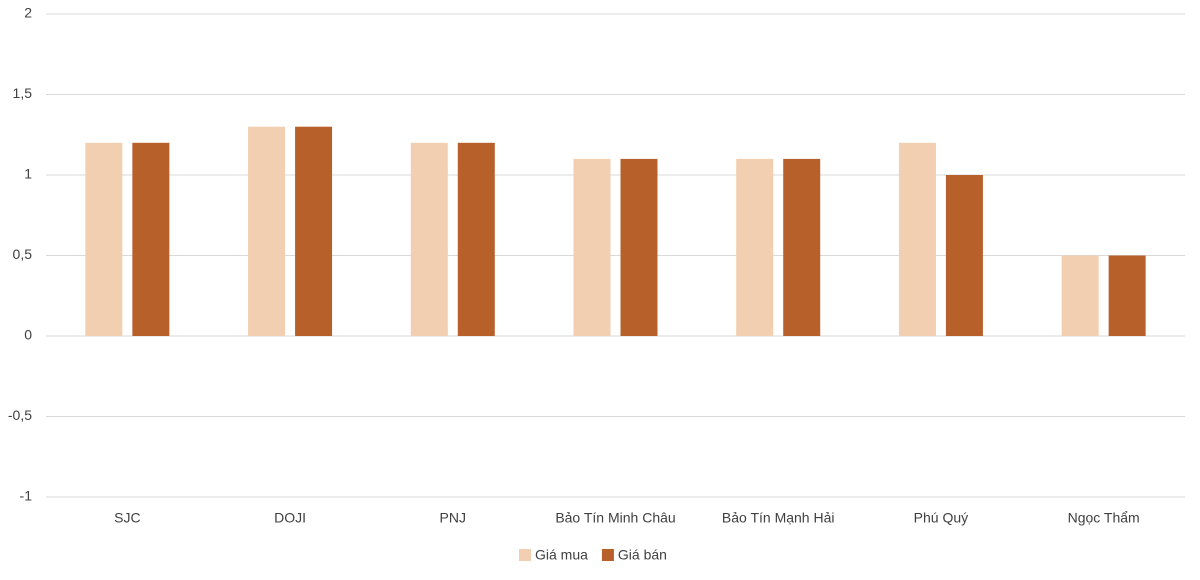 This screenshot has width=1200, height=580. Describe the element at coordinates (28, 174) in the screenshot. I see `y-tick-label: 1` at that location.